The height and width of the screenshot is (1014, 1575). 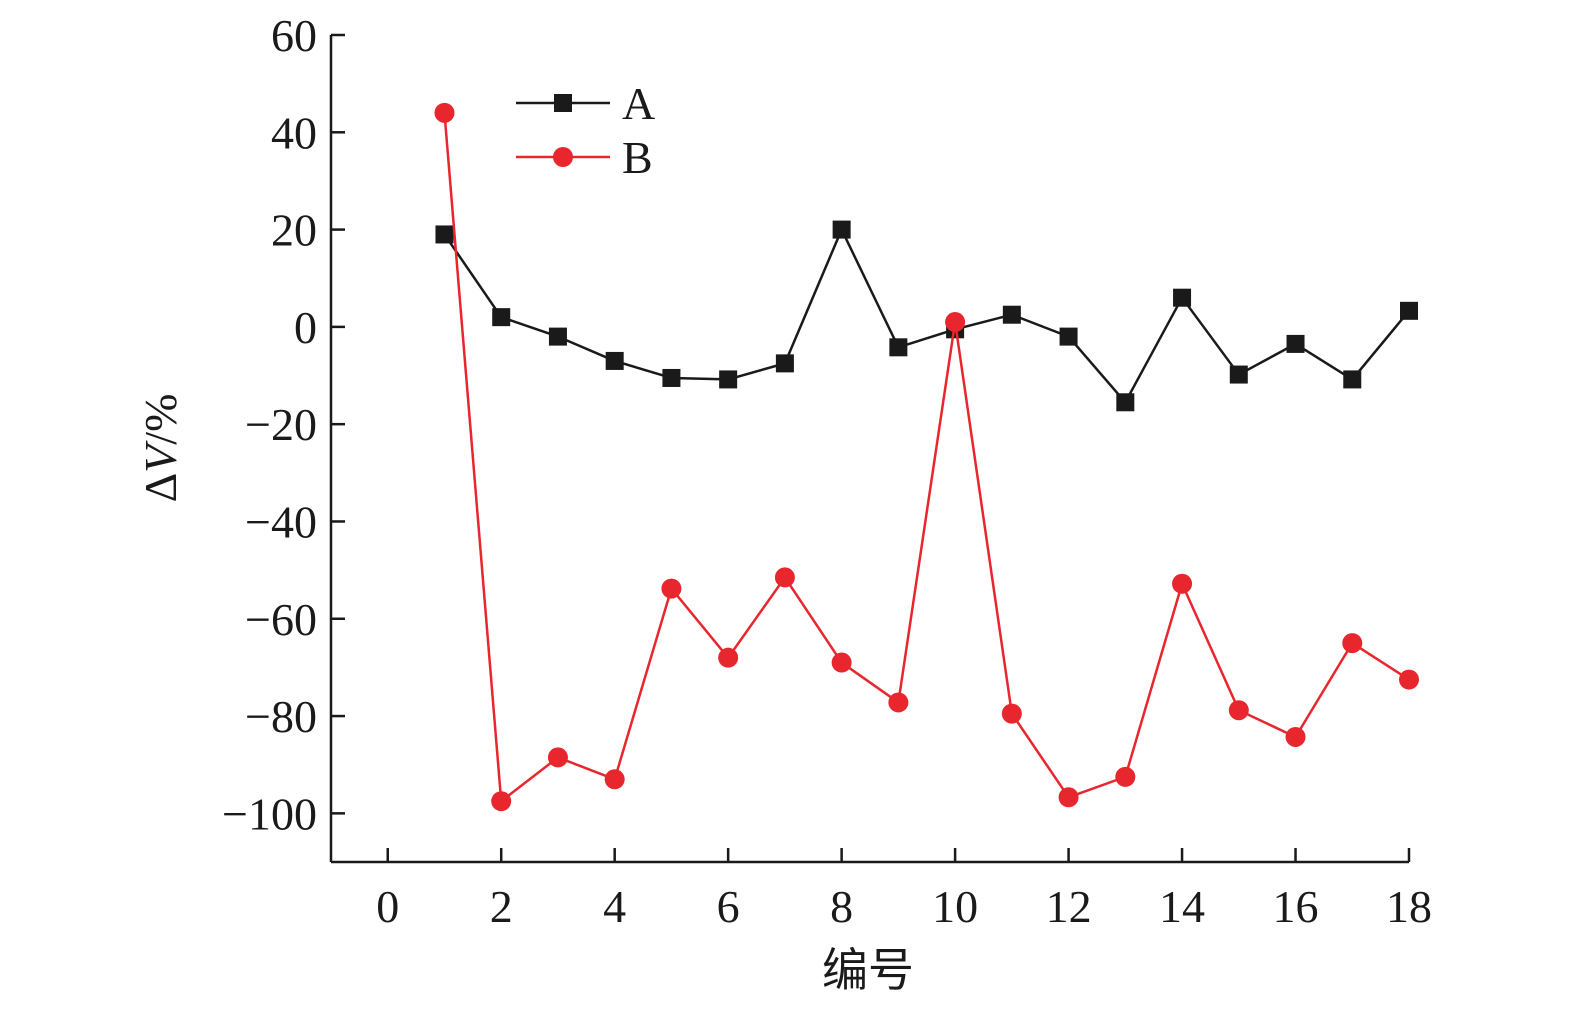 What do you see at coordinates (1069, 906) in the screenshot?
I see `x-tick-label: 12` at bounding box center [1069, 906].